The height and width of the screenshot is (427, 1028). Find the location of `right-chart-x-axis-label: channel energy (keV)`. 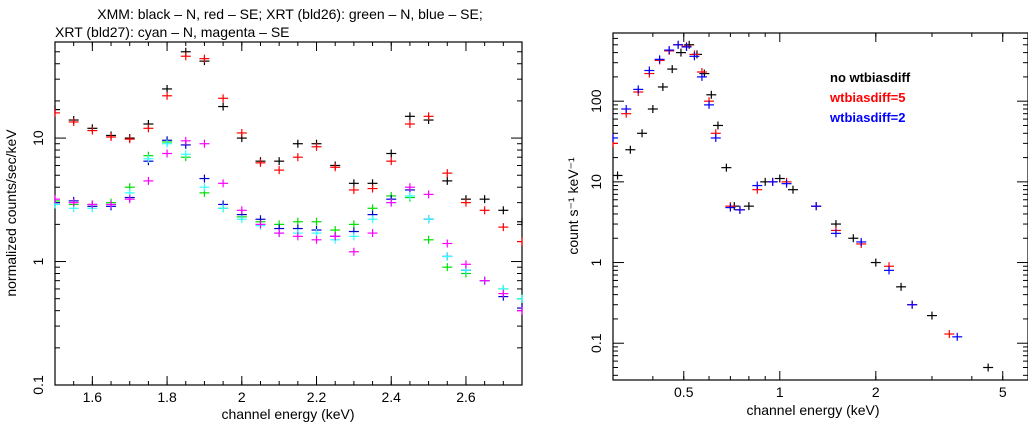

right-chart-x-axis-label: channel energy (keV) is located at coordinates (812, 410).